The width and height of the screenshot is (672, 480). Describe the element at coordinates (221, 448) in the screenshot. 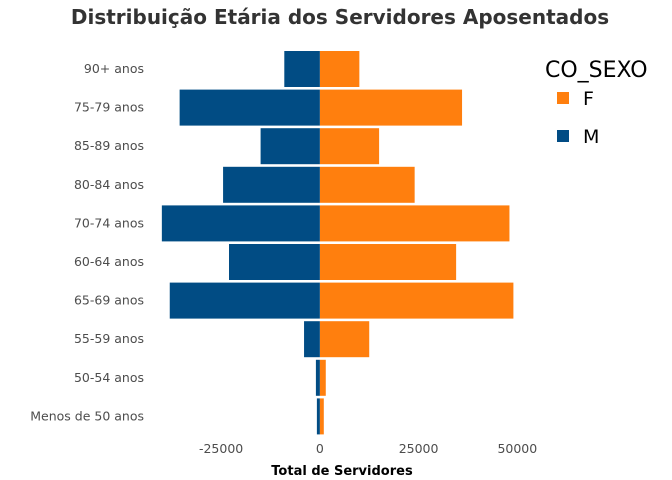

I see `x-tick-label: -25000` at that location.